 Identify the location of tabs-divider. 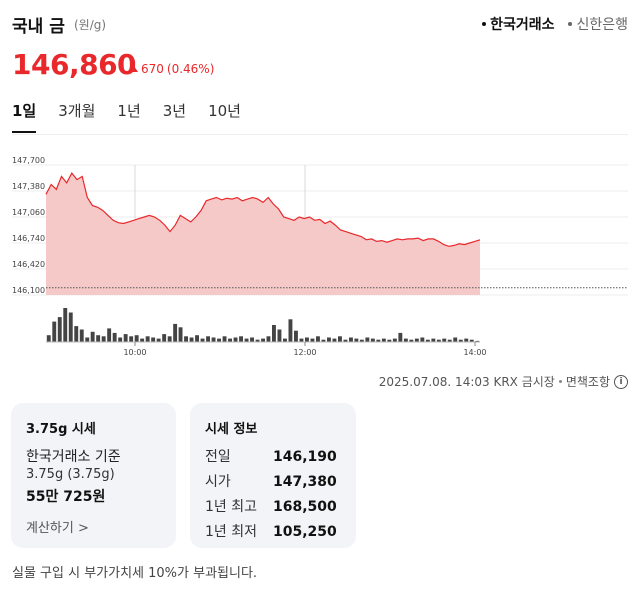
(320, 134).